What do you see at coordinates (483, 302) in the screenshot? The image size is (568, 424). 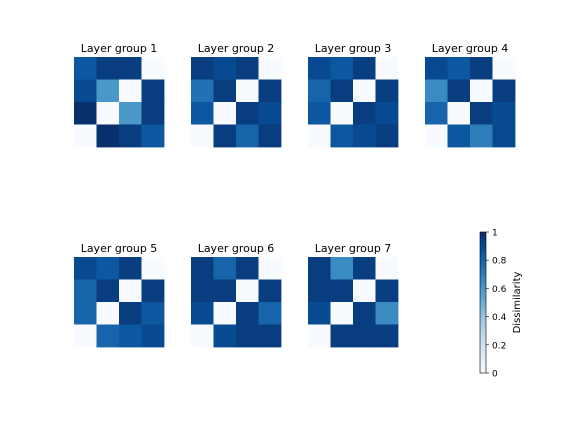 I see `colorbar-gradient` at bounding box center [483, 302].